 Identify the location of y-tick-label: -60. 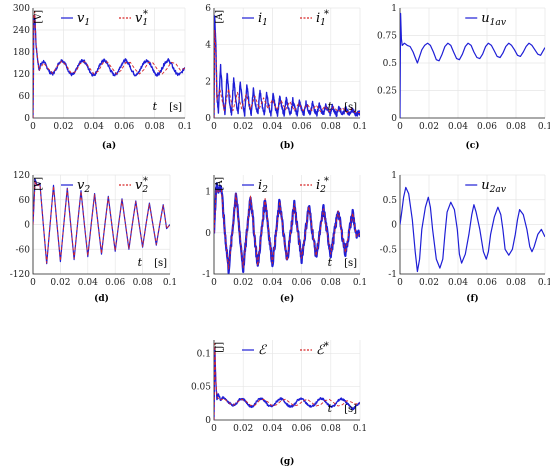
(23, 250).